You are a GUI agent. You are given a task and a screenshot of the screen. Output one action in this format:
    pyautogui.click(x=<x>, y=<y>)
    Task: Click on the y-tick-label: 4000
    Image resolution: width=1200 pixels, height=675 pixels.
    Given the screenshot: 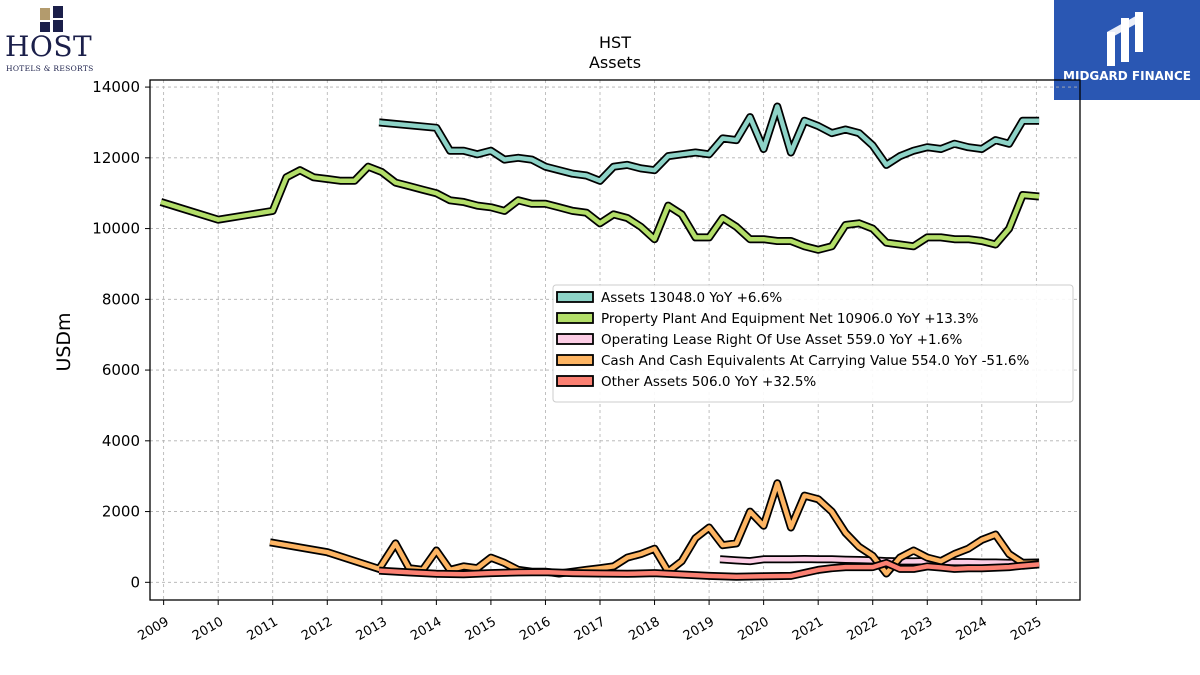 What is the action you would take?
    pyautogui.click(x=121, y=441)
    